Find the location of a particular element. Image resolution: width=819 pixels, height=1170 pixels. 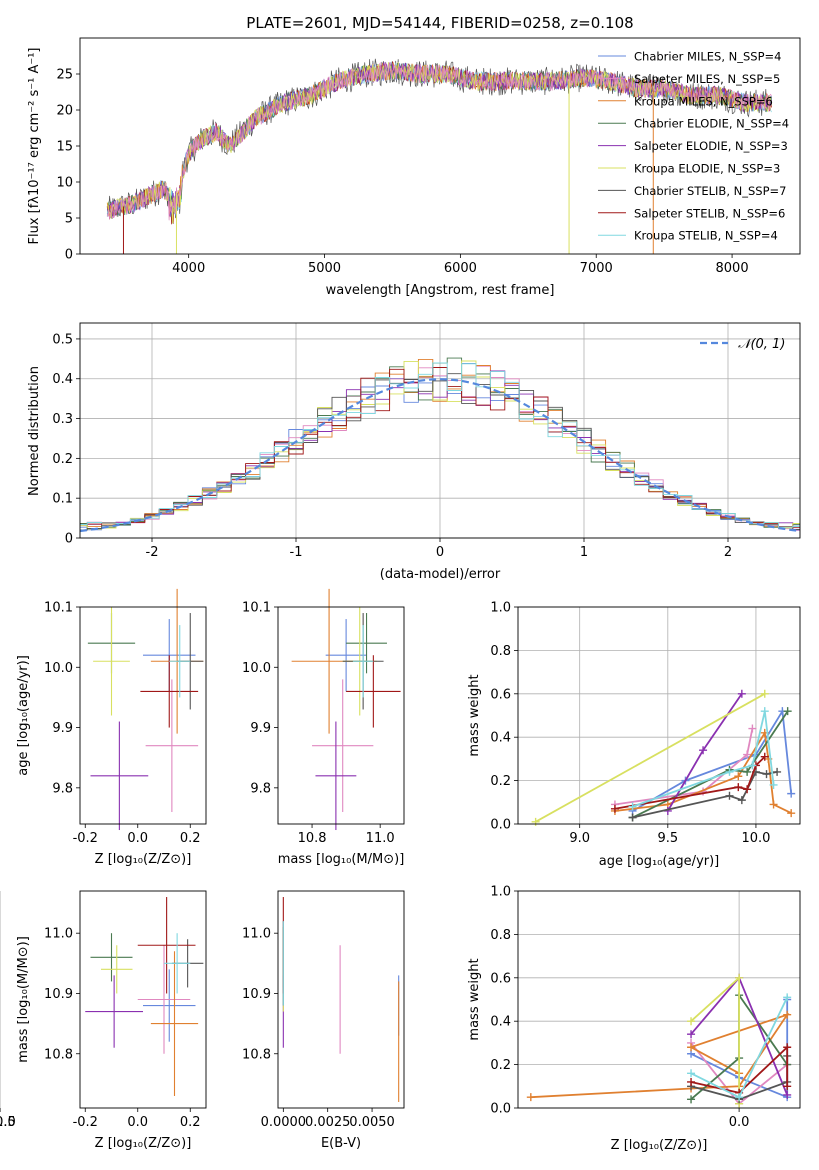

legend-entry: Salpeter MILES, N_SSP=5 is located at coordinates (707, 79).